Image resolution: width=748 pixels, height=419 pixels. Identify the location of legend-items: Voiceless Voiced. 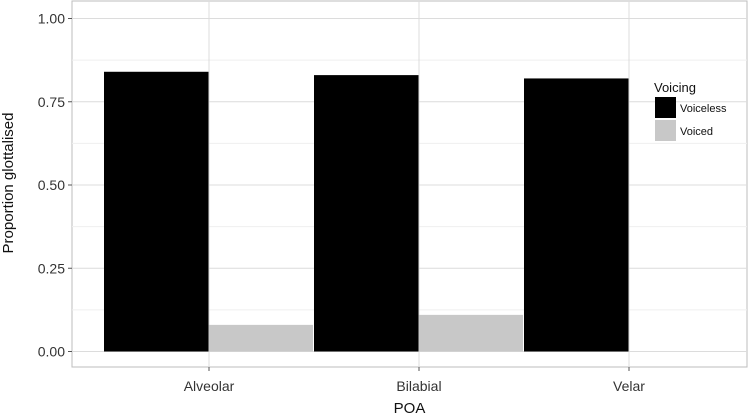
(691, 119).